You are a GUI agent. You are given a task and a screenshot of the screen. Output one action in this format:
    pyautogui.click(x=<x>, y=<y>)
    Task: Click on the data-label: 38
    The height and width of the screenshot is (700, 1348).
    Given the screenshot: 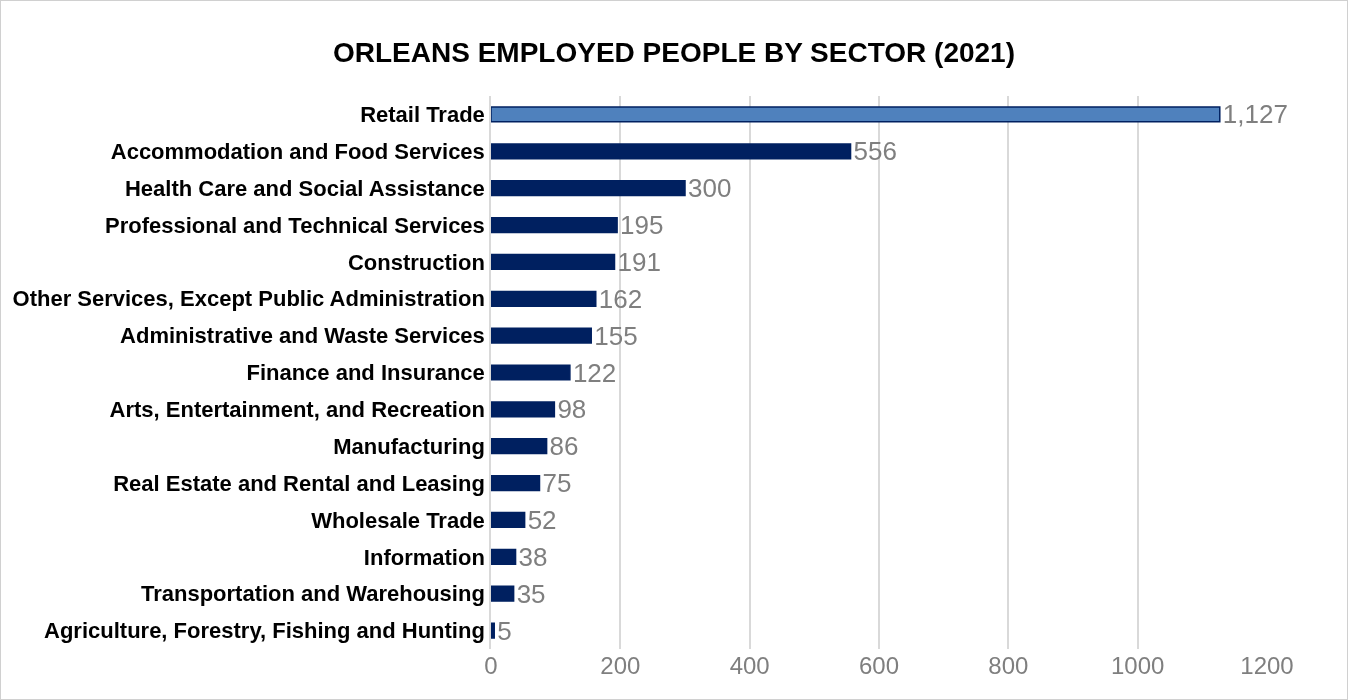 What is the action you would take?
    pyautogui.click(x=533, y=556)
    